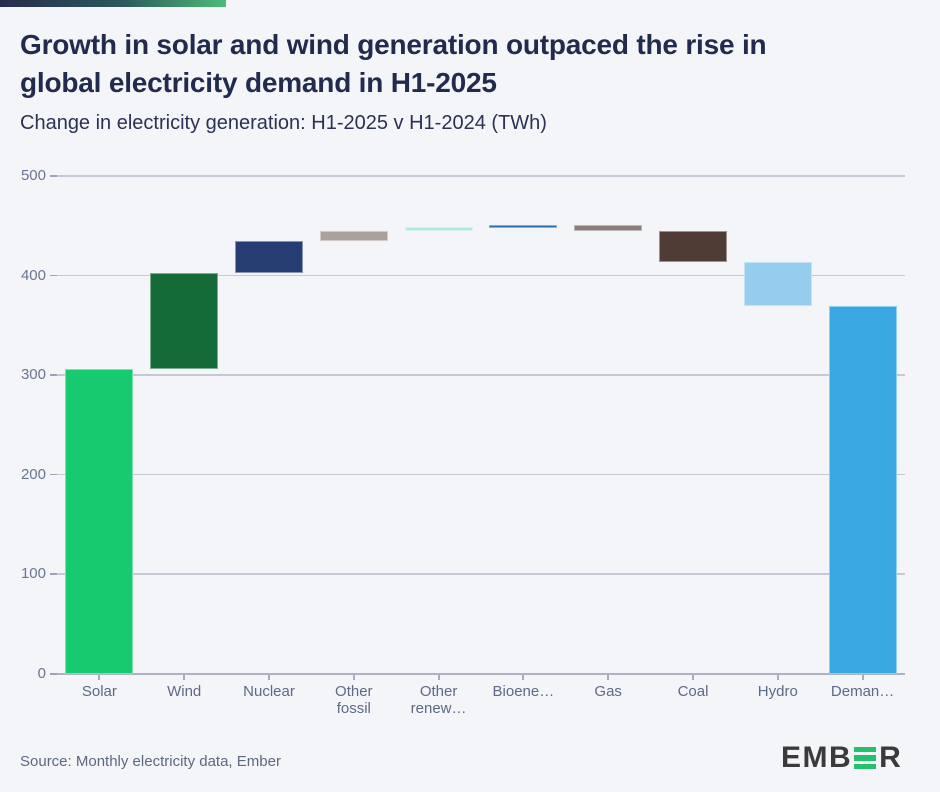  I want to click on bar-other-renew, so click(438, 228).